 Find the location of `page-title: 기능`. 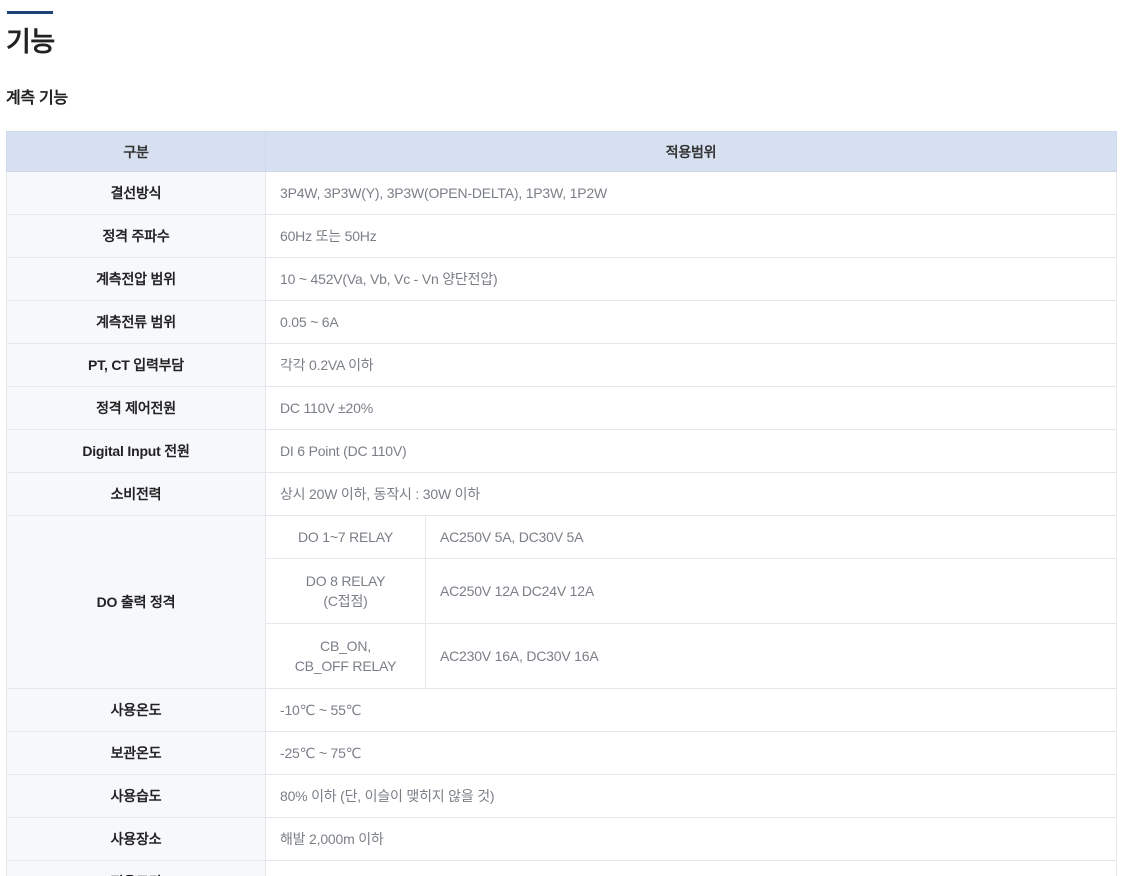

page-title: 기능 is located at coordinates (30, 42).